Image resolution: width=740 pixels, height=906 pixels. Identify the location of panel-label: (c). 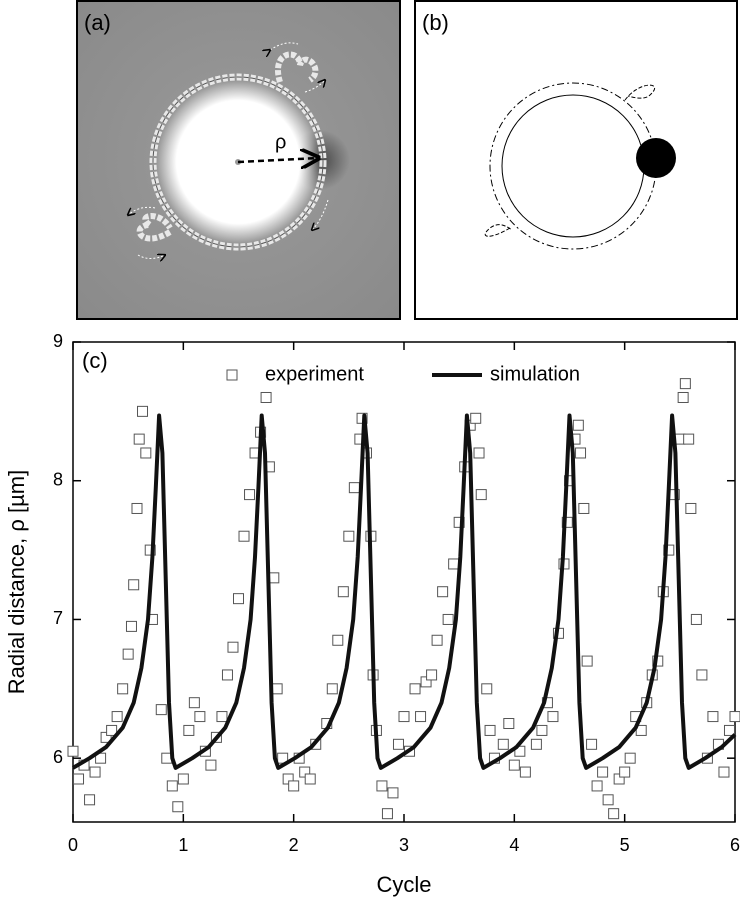
(95, 360).